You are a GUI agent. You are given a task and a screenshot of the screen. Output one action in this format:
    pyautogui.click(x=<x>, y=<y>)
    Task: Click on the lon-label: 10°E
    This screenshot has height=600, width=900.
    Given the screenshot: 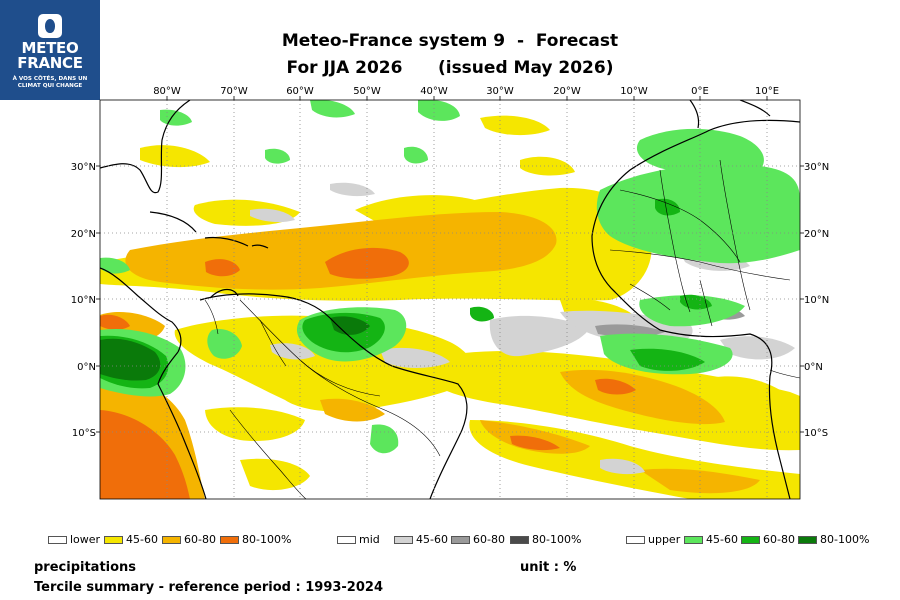 What is the action you would take?
    pyautogui.click(x=767, y=91)
    